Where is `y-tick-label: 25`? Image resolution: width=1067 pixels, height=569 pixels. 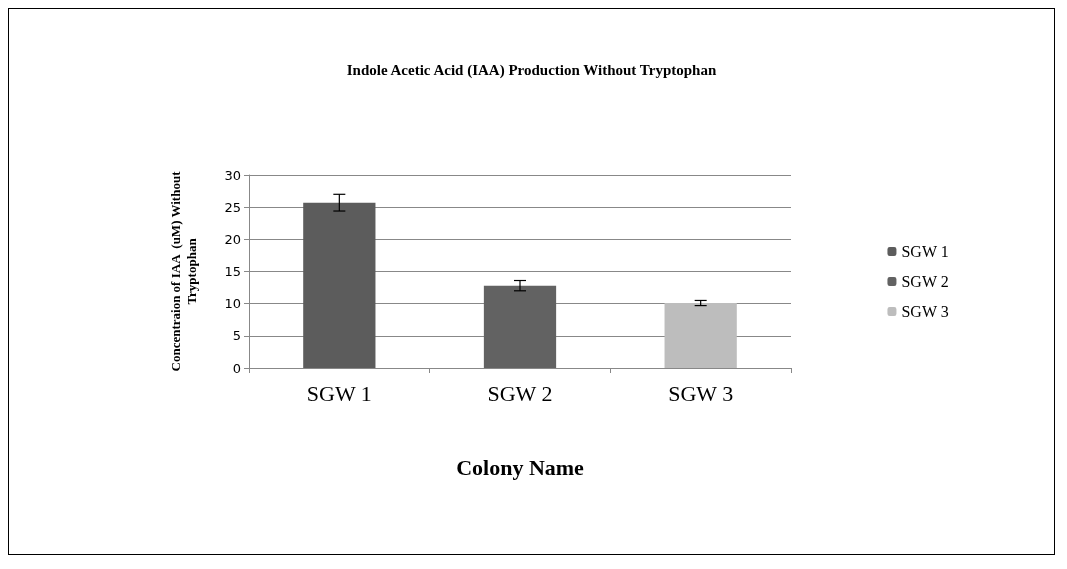 y-tick-label: 25 is located at coordinates (232, 207).